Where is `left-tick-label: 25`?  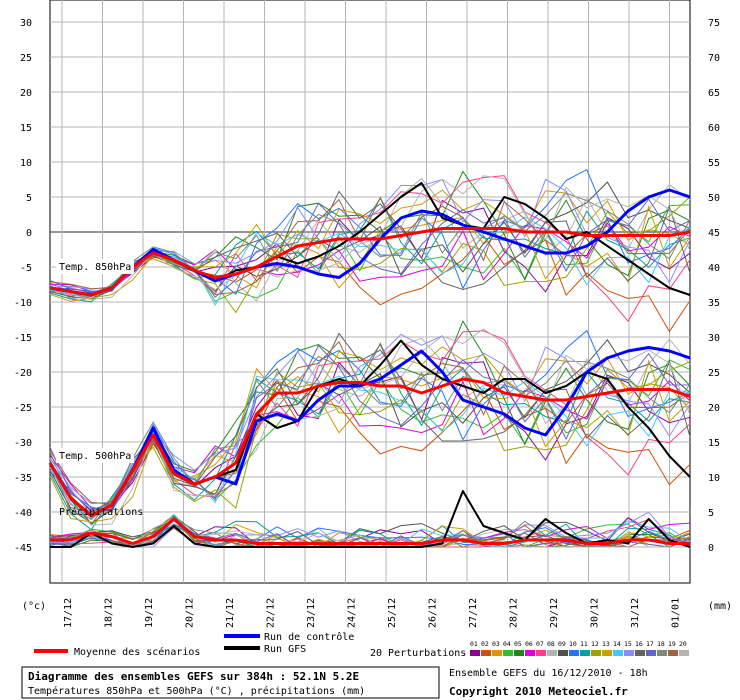 left-tick-label: 25 is located at coordinates (26, 58).